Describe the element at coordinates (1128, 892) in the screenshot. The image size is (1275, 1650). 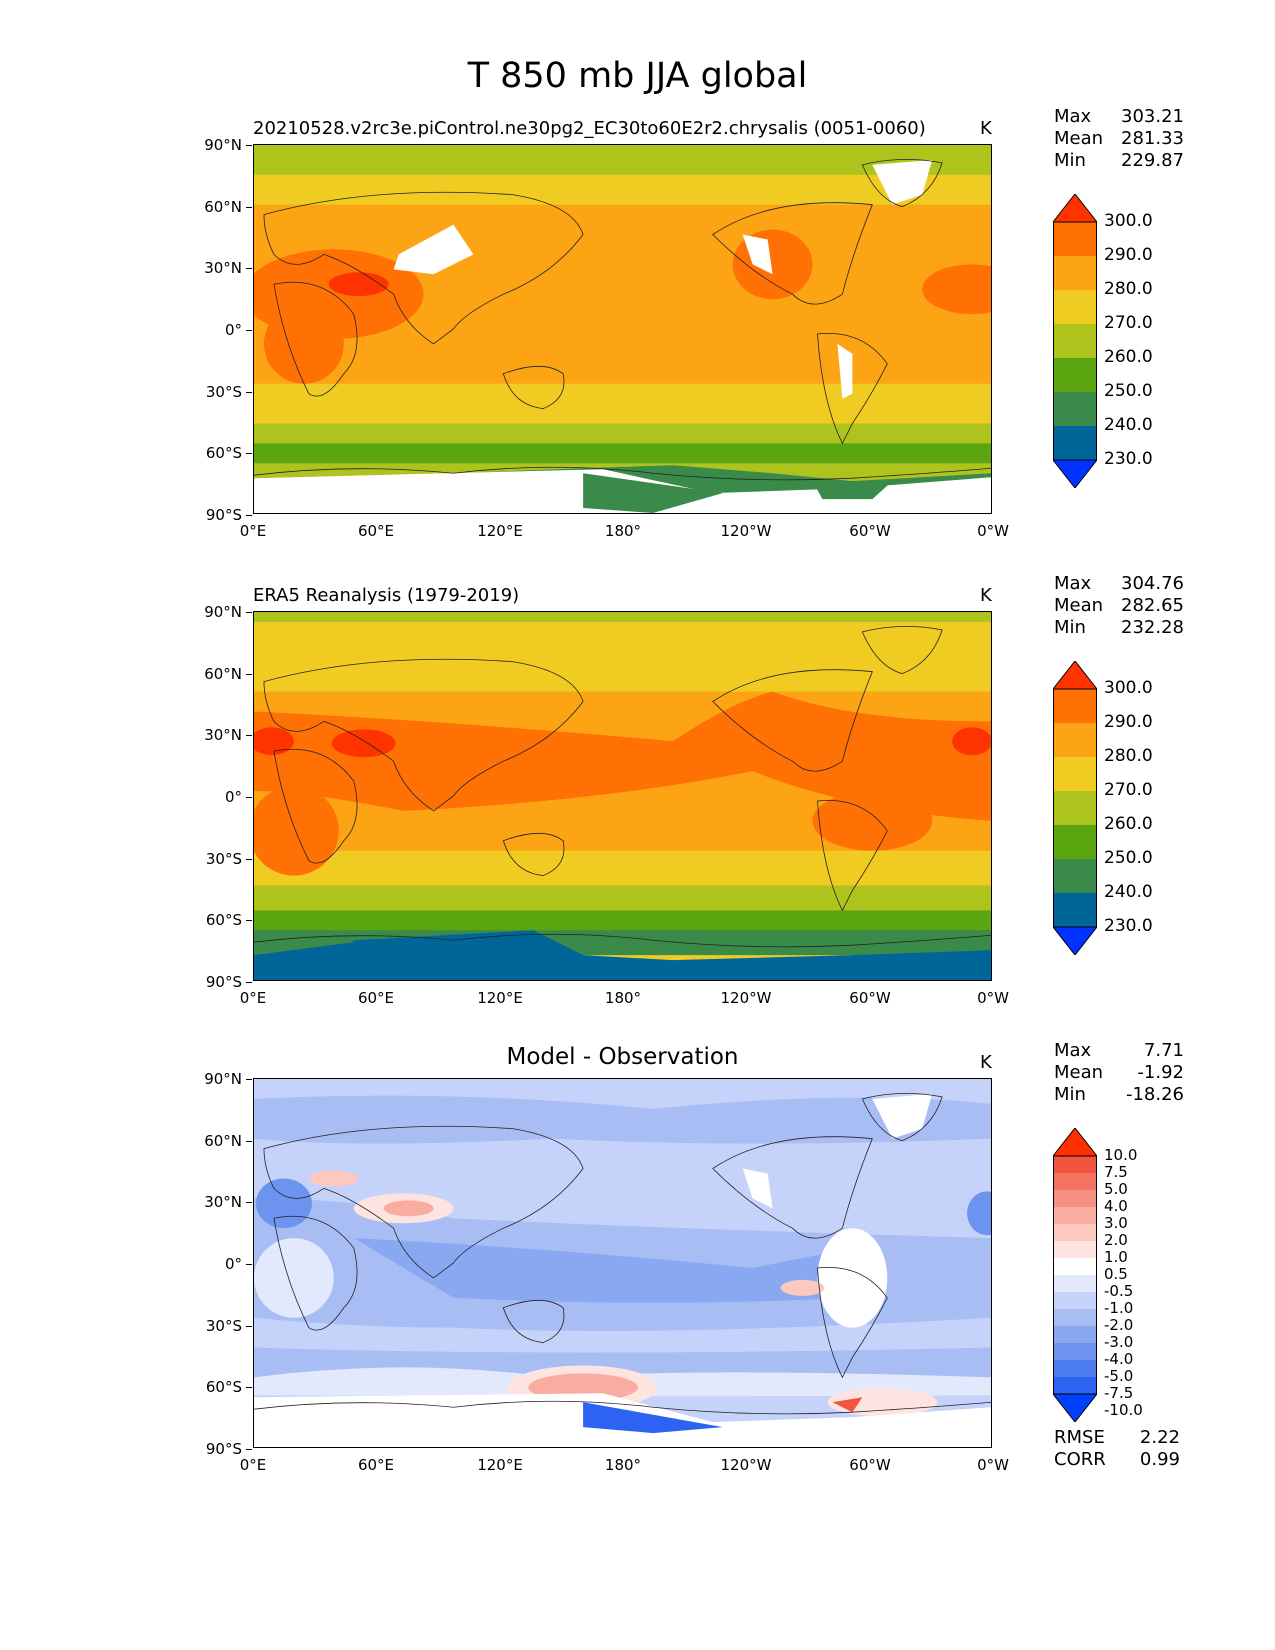
I see `colorbar-tick-label: 240.0` at that location.